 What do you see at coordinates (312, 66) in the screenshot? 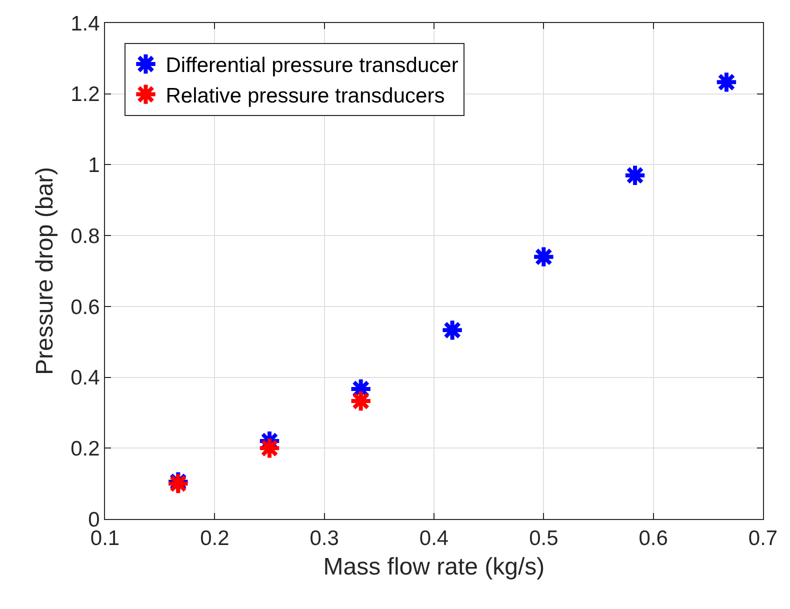
I see `legend-label: Differential pressure transducer` at bounding box center [312, 66].